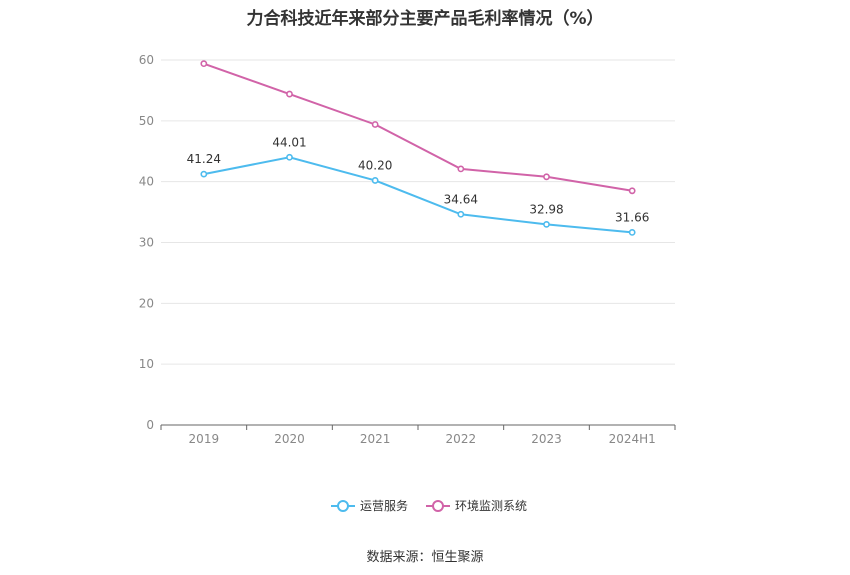 This screenshot has height=575, width=850. Describe the element at coordinates (146, 182) in the screenshot. I see `y-tick-label: 40` at that location.